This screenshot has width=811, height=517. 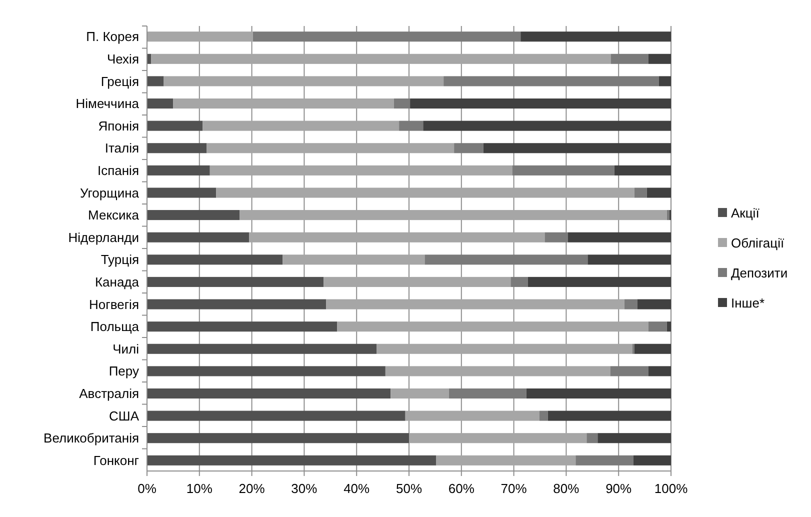 What do you see at coordinates (113, 304) in the screenshot?
I see `y-tick-label: Ногвегія` at bounding box center [113, 304].